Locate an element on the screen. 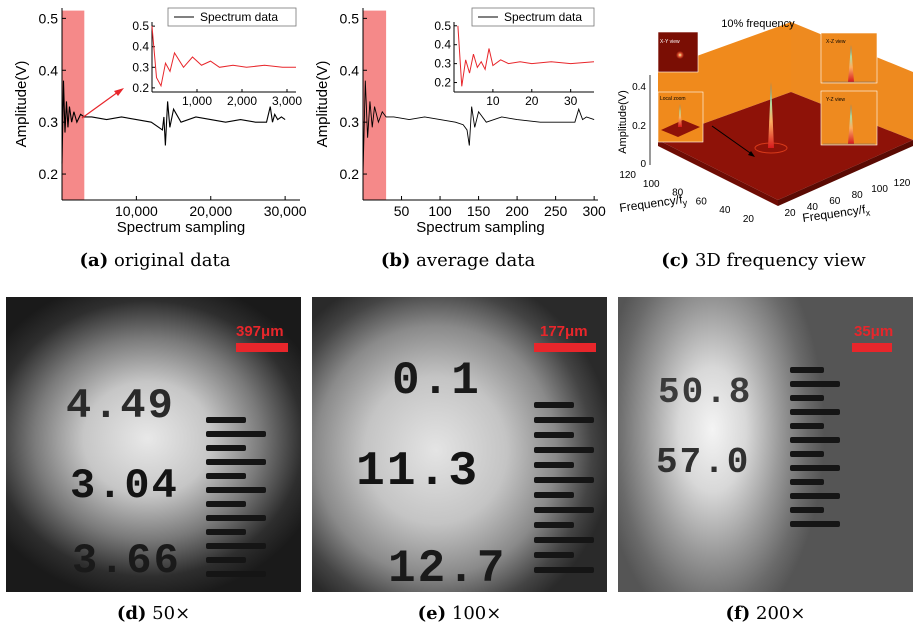 The height and width of the screenshot is (631, 919). z-tick-label: 0 is located at coordinates (643, 164).